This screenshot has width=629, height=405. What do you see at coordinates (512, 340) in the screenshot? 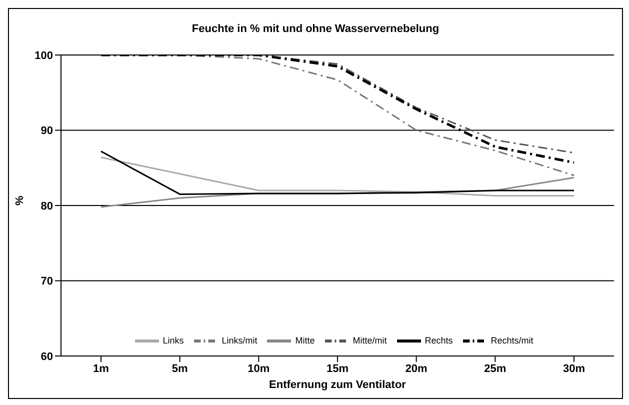
I see `legend-label: Rechts/mit` at bounding box center [512, 340].